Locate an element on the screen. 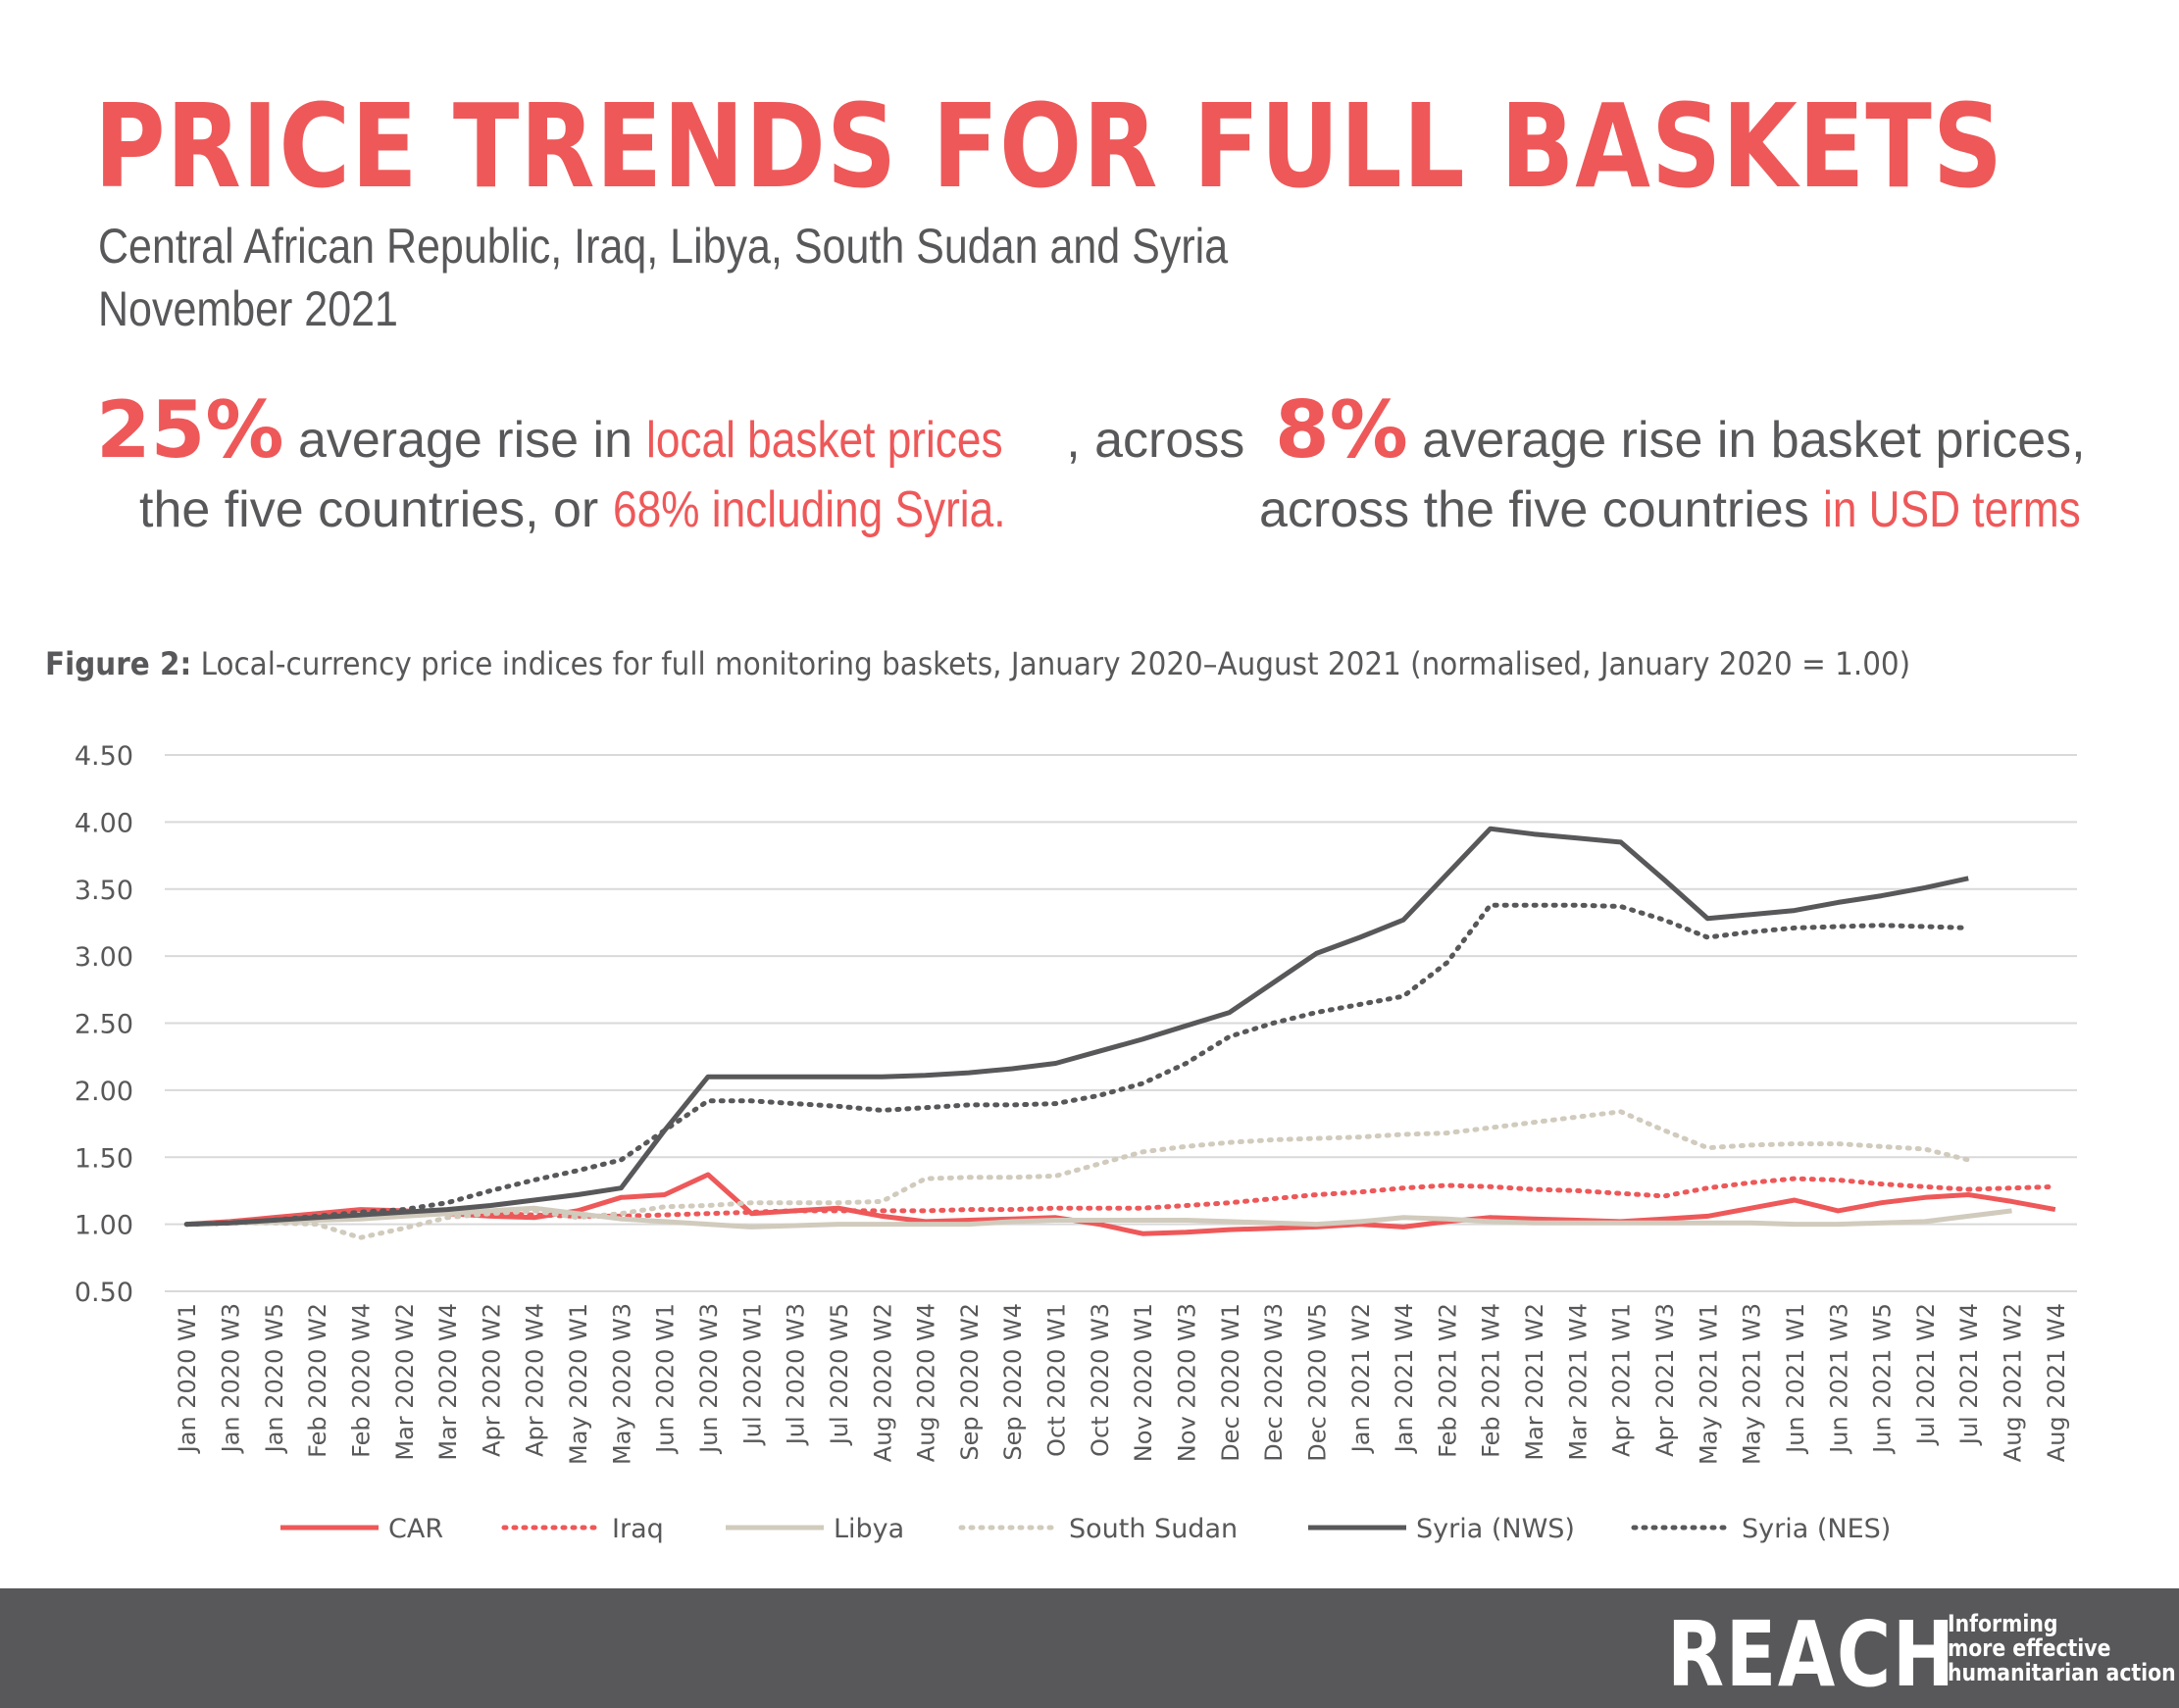  x-tick-label: Mar 2021 W4 is located at coordinates (1578, 1382).